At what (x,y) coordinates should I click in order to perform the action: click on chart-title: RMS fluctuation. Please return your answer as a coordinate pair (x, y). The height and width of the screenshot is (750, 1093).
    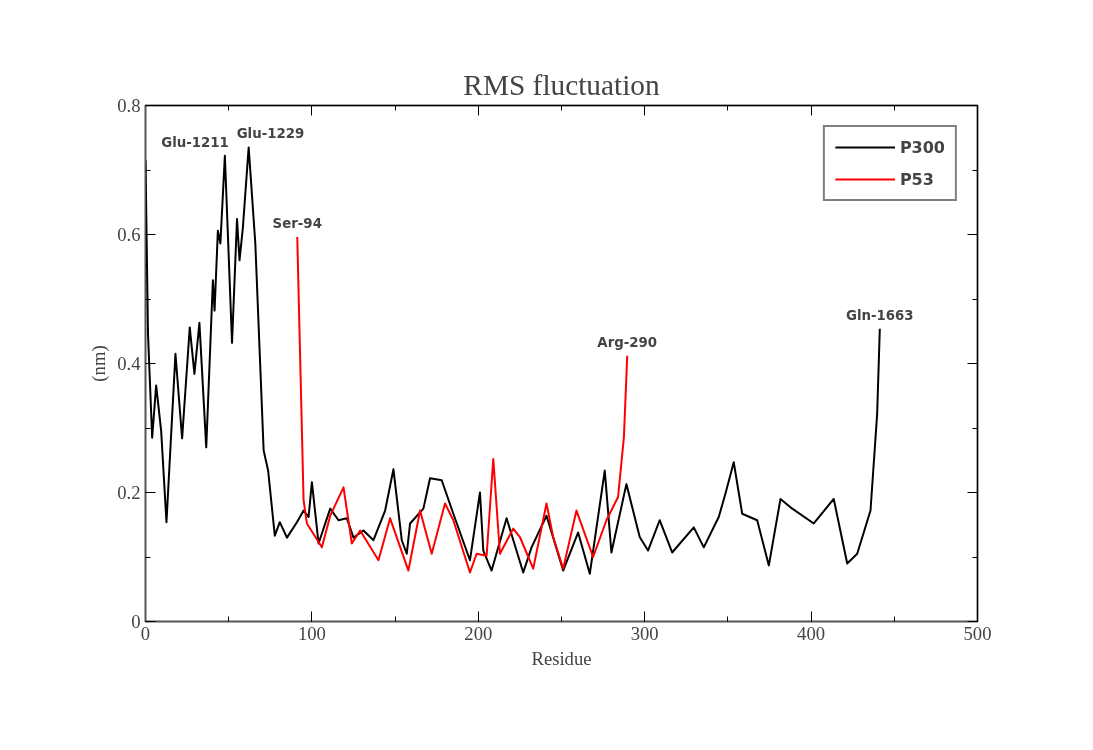
    Looking at the image, I should click on (561, 84).